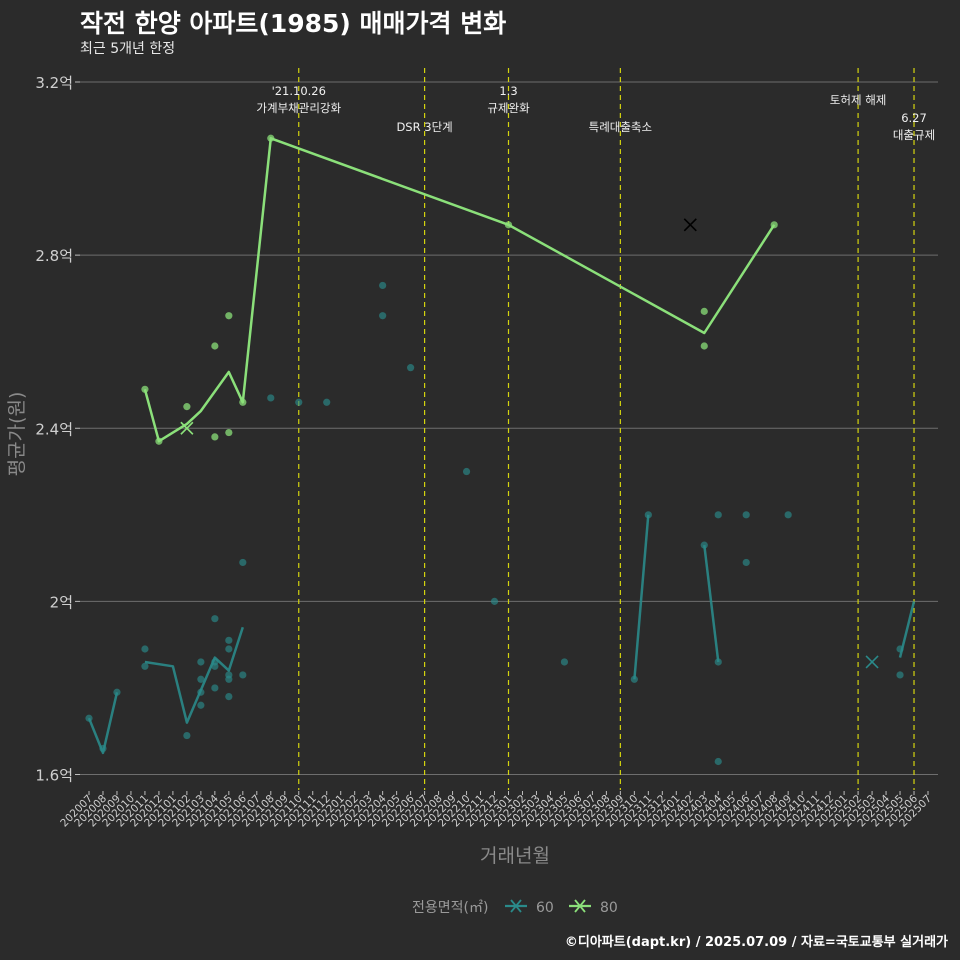  I want to click on legend-item-60: 60, so click(529, 907).